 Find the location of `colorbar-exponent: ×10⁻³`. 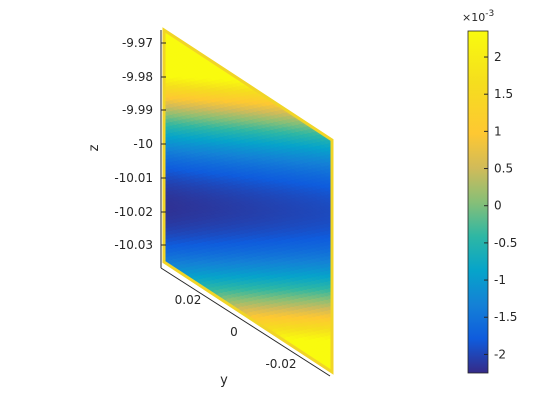

colorbar-exponent: ×10⁻³ is located at coordinates (478, 16).